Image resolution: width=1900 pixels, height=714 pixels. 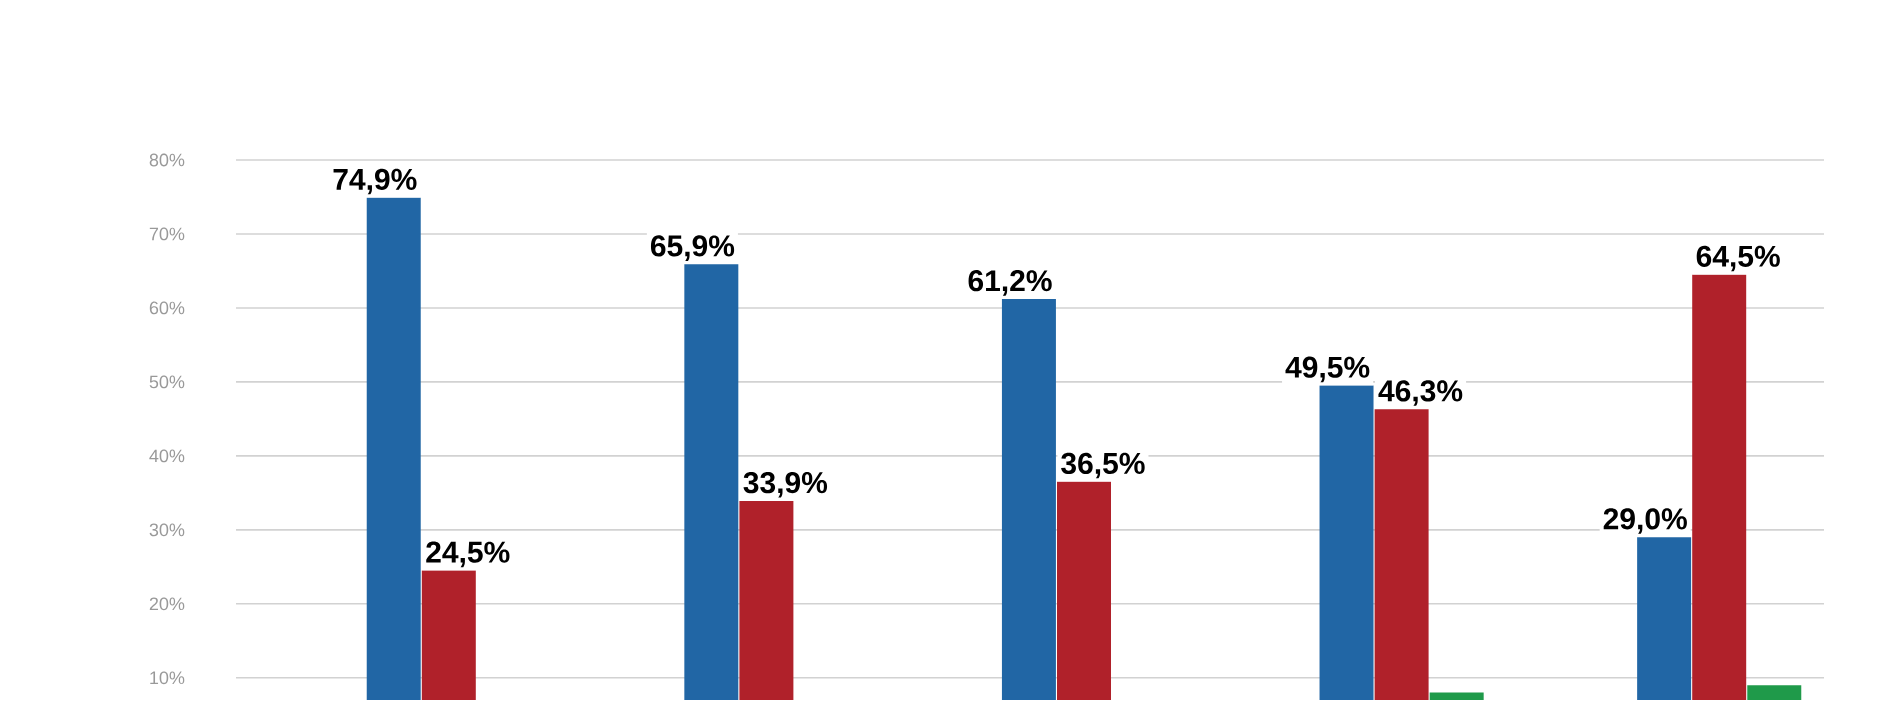 What do you see at coordinates (692, 248) in the screenshot?
I see `data-label: 65,9%` at bounding box center [692, 248].